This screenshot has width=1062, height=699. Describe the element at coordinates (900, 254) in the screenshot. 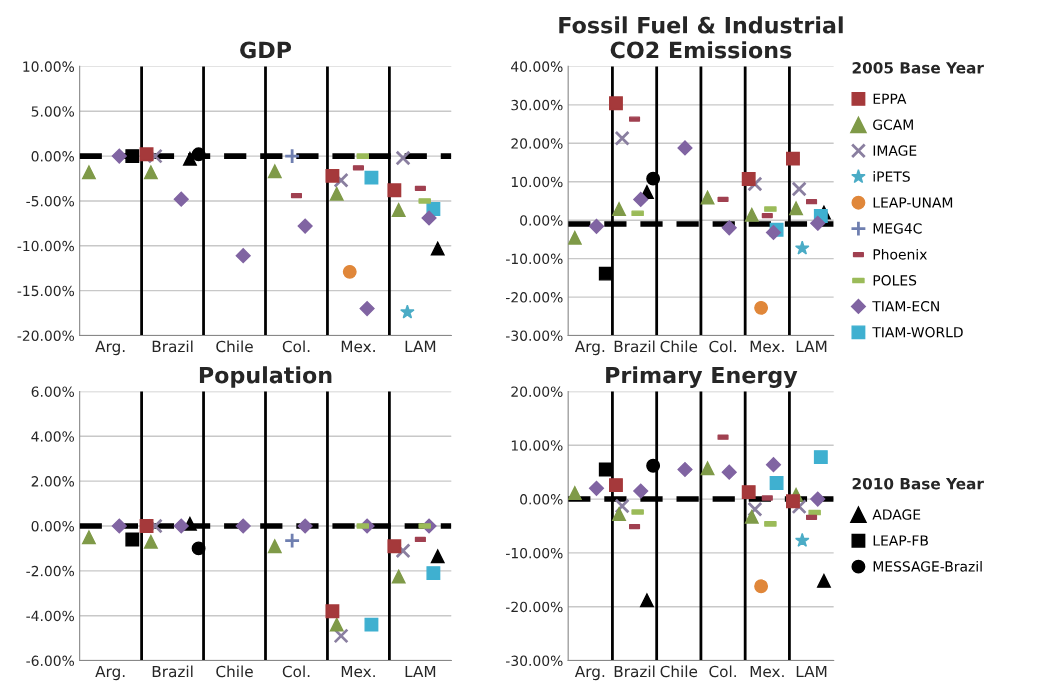

I see `legend-label: Phoenix` at that location.